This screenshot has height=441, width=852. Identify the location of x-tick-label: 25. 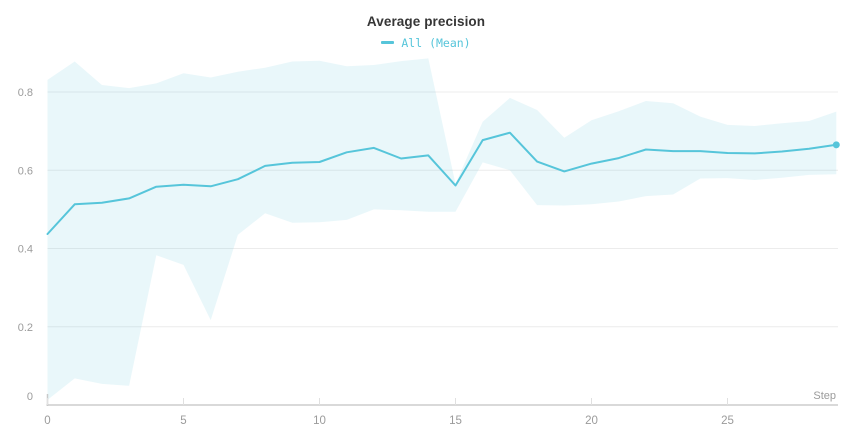
(727, 421).